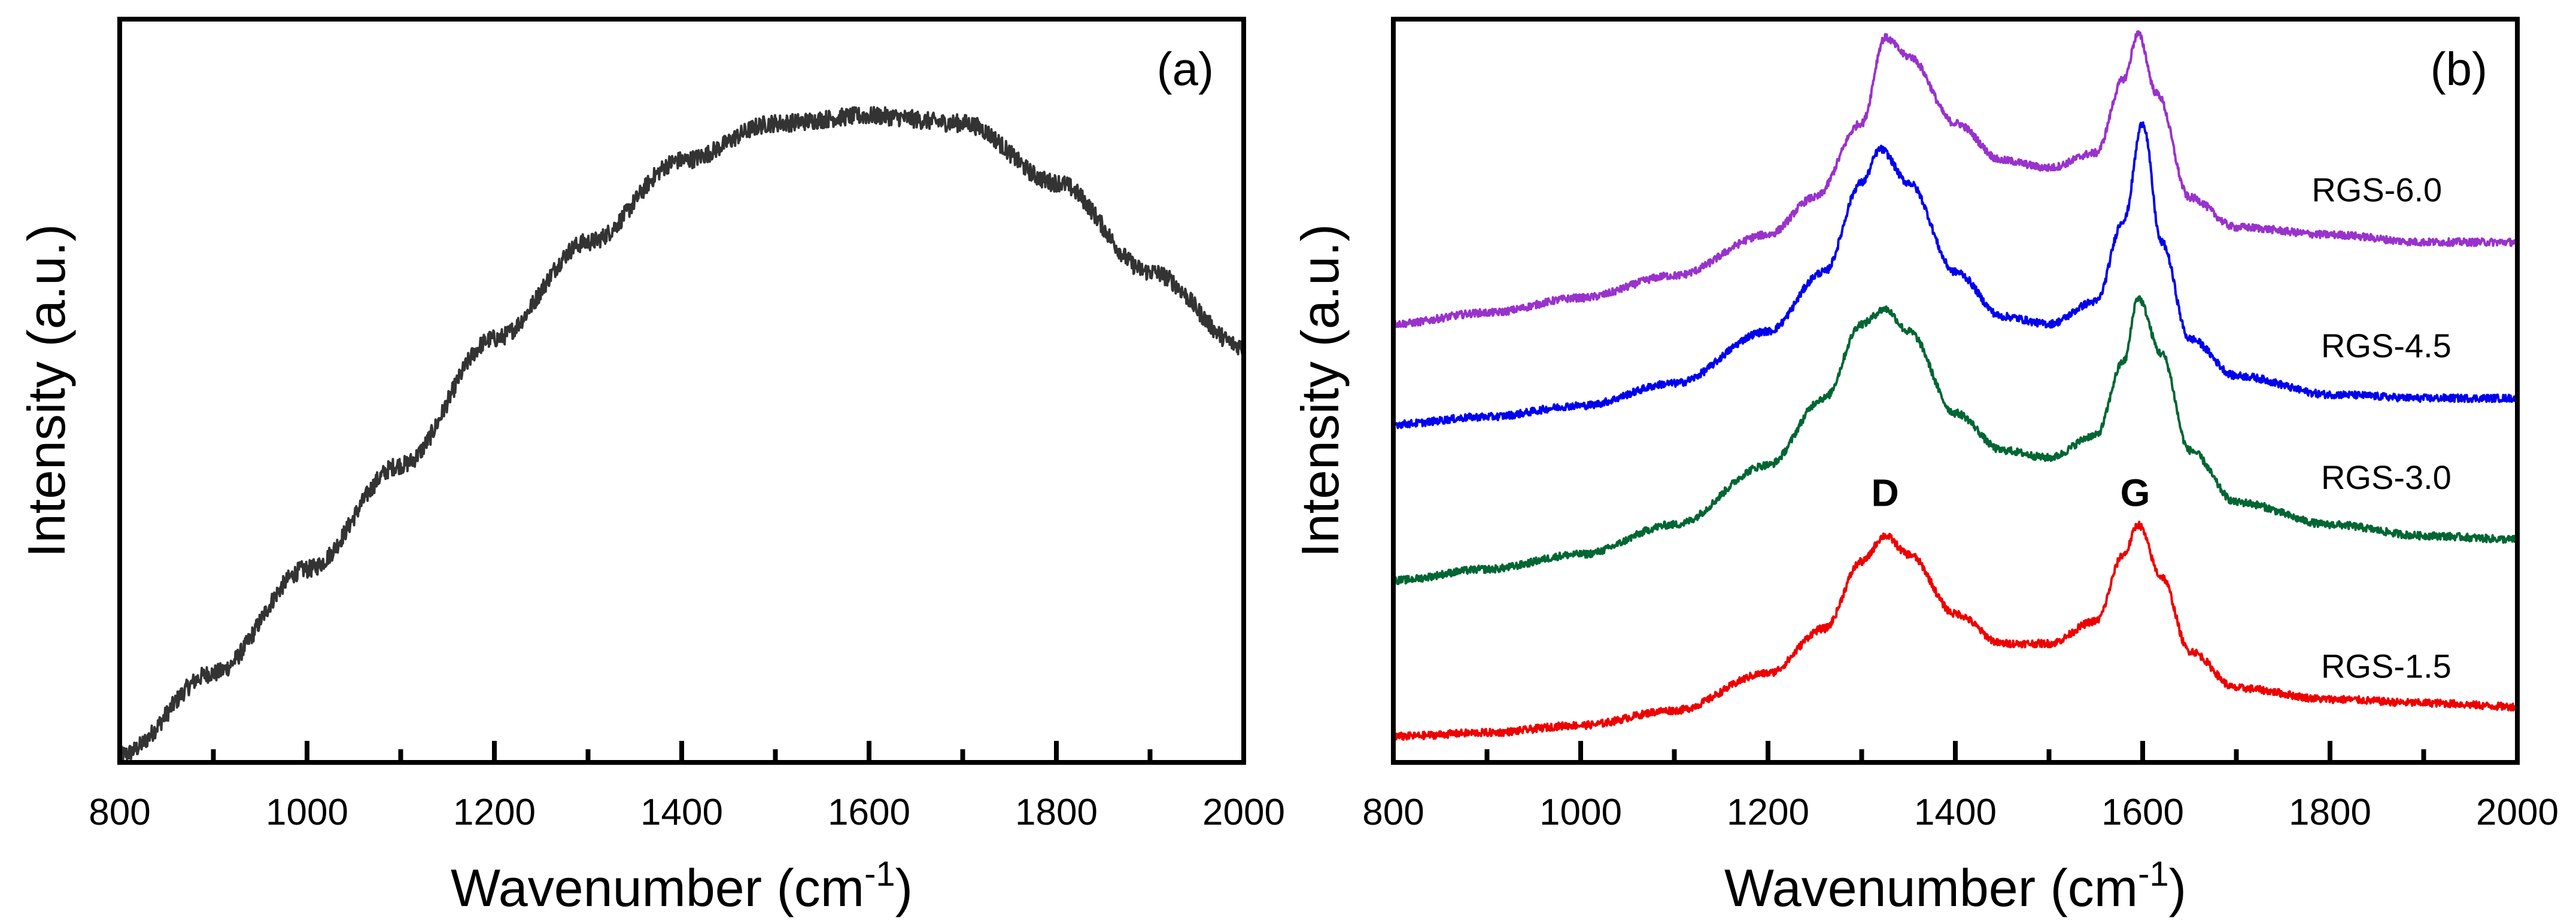 The height and width of the screenshot is (924, 2576). Describe the element at coordinates (2376, 189) in the screenshot. I see `series-label: RGS-6.0` at that location.